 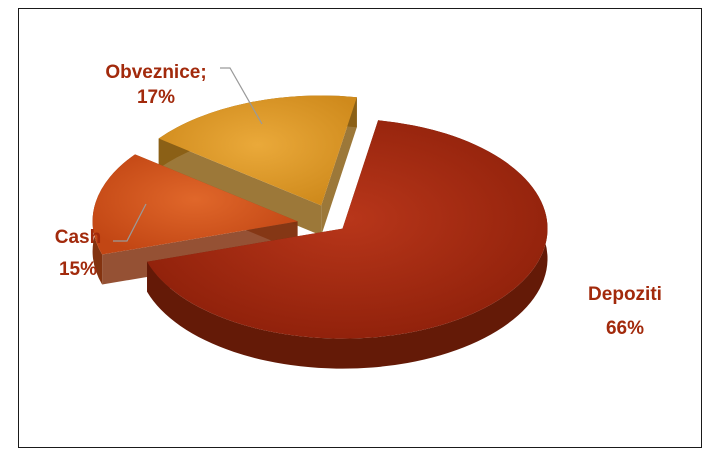 I want to click on leader-line-obveznice, so click(x=241, y=96).